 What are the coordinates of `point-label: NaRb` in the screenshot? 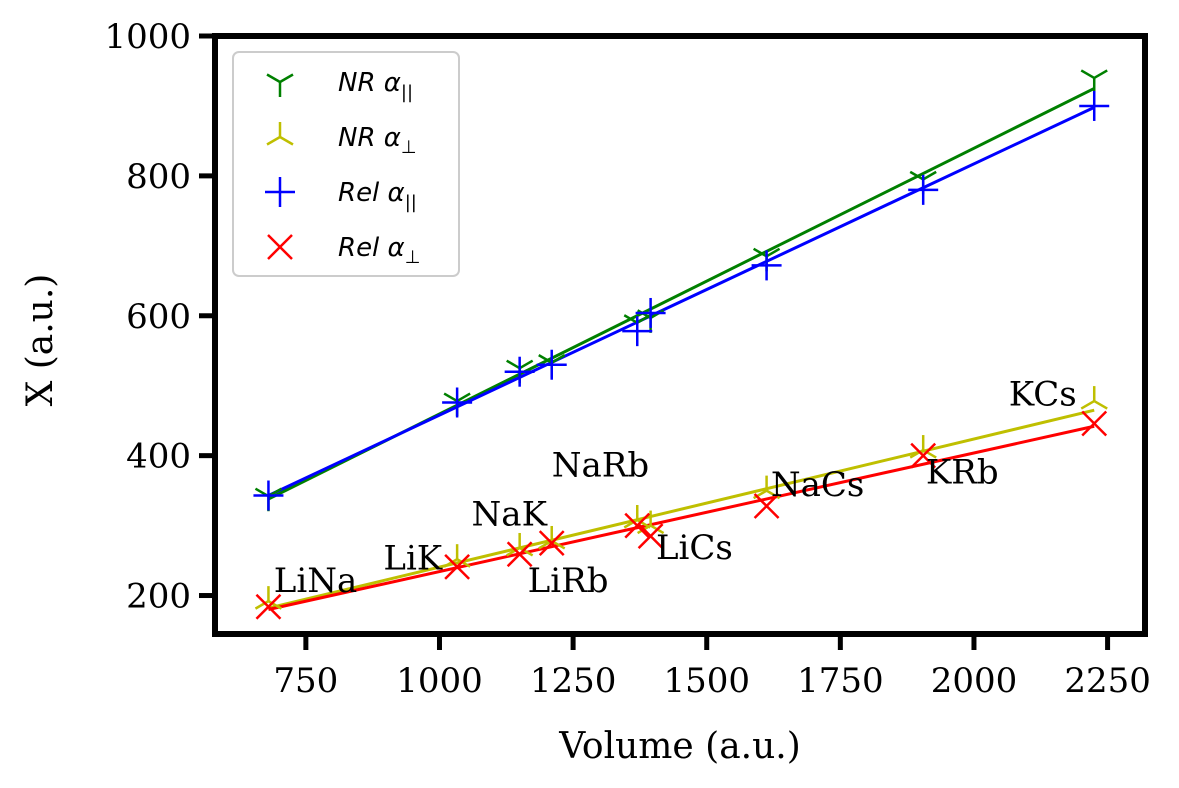 It's located at (600, 466).